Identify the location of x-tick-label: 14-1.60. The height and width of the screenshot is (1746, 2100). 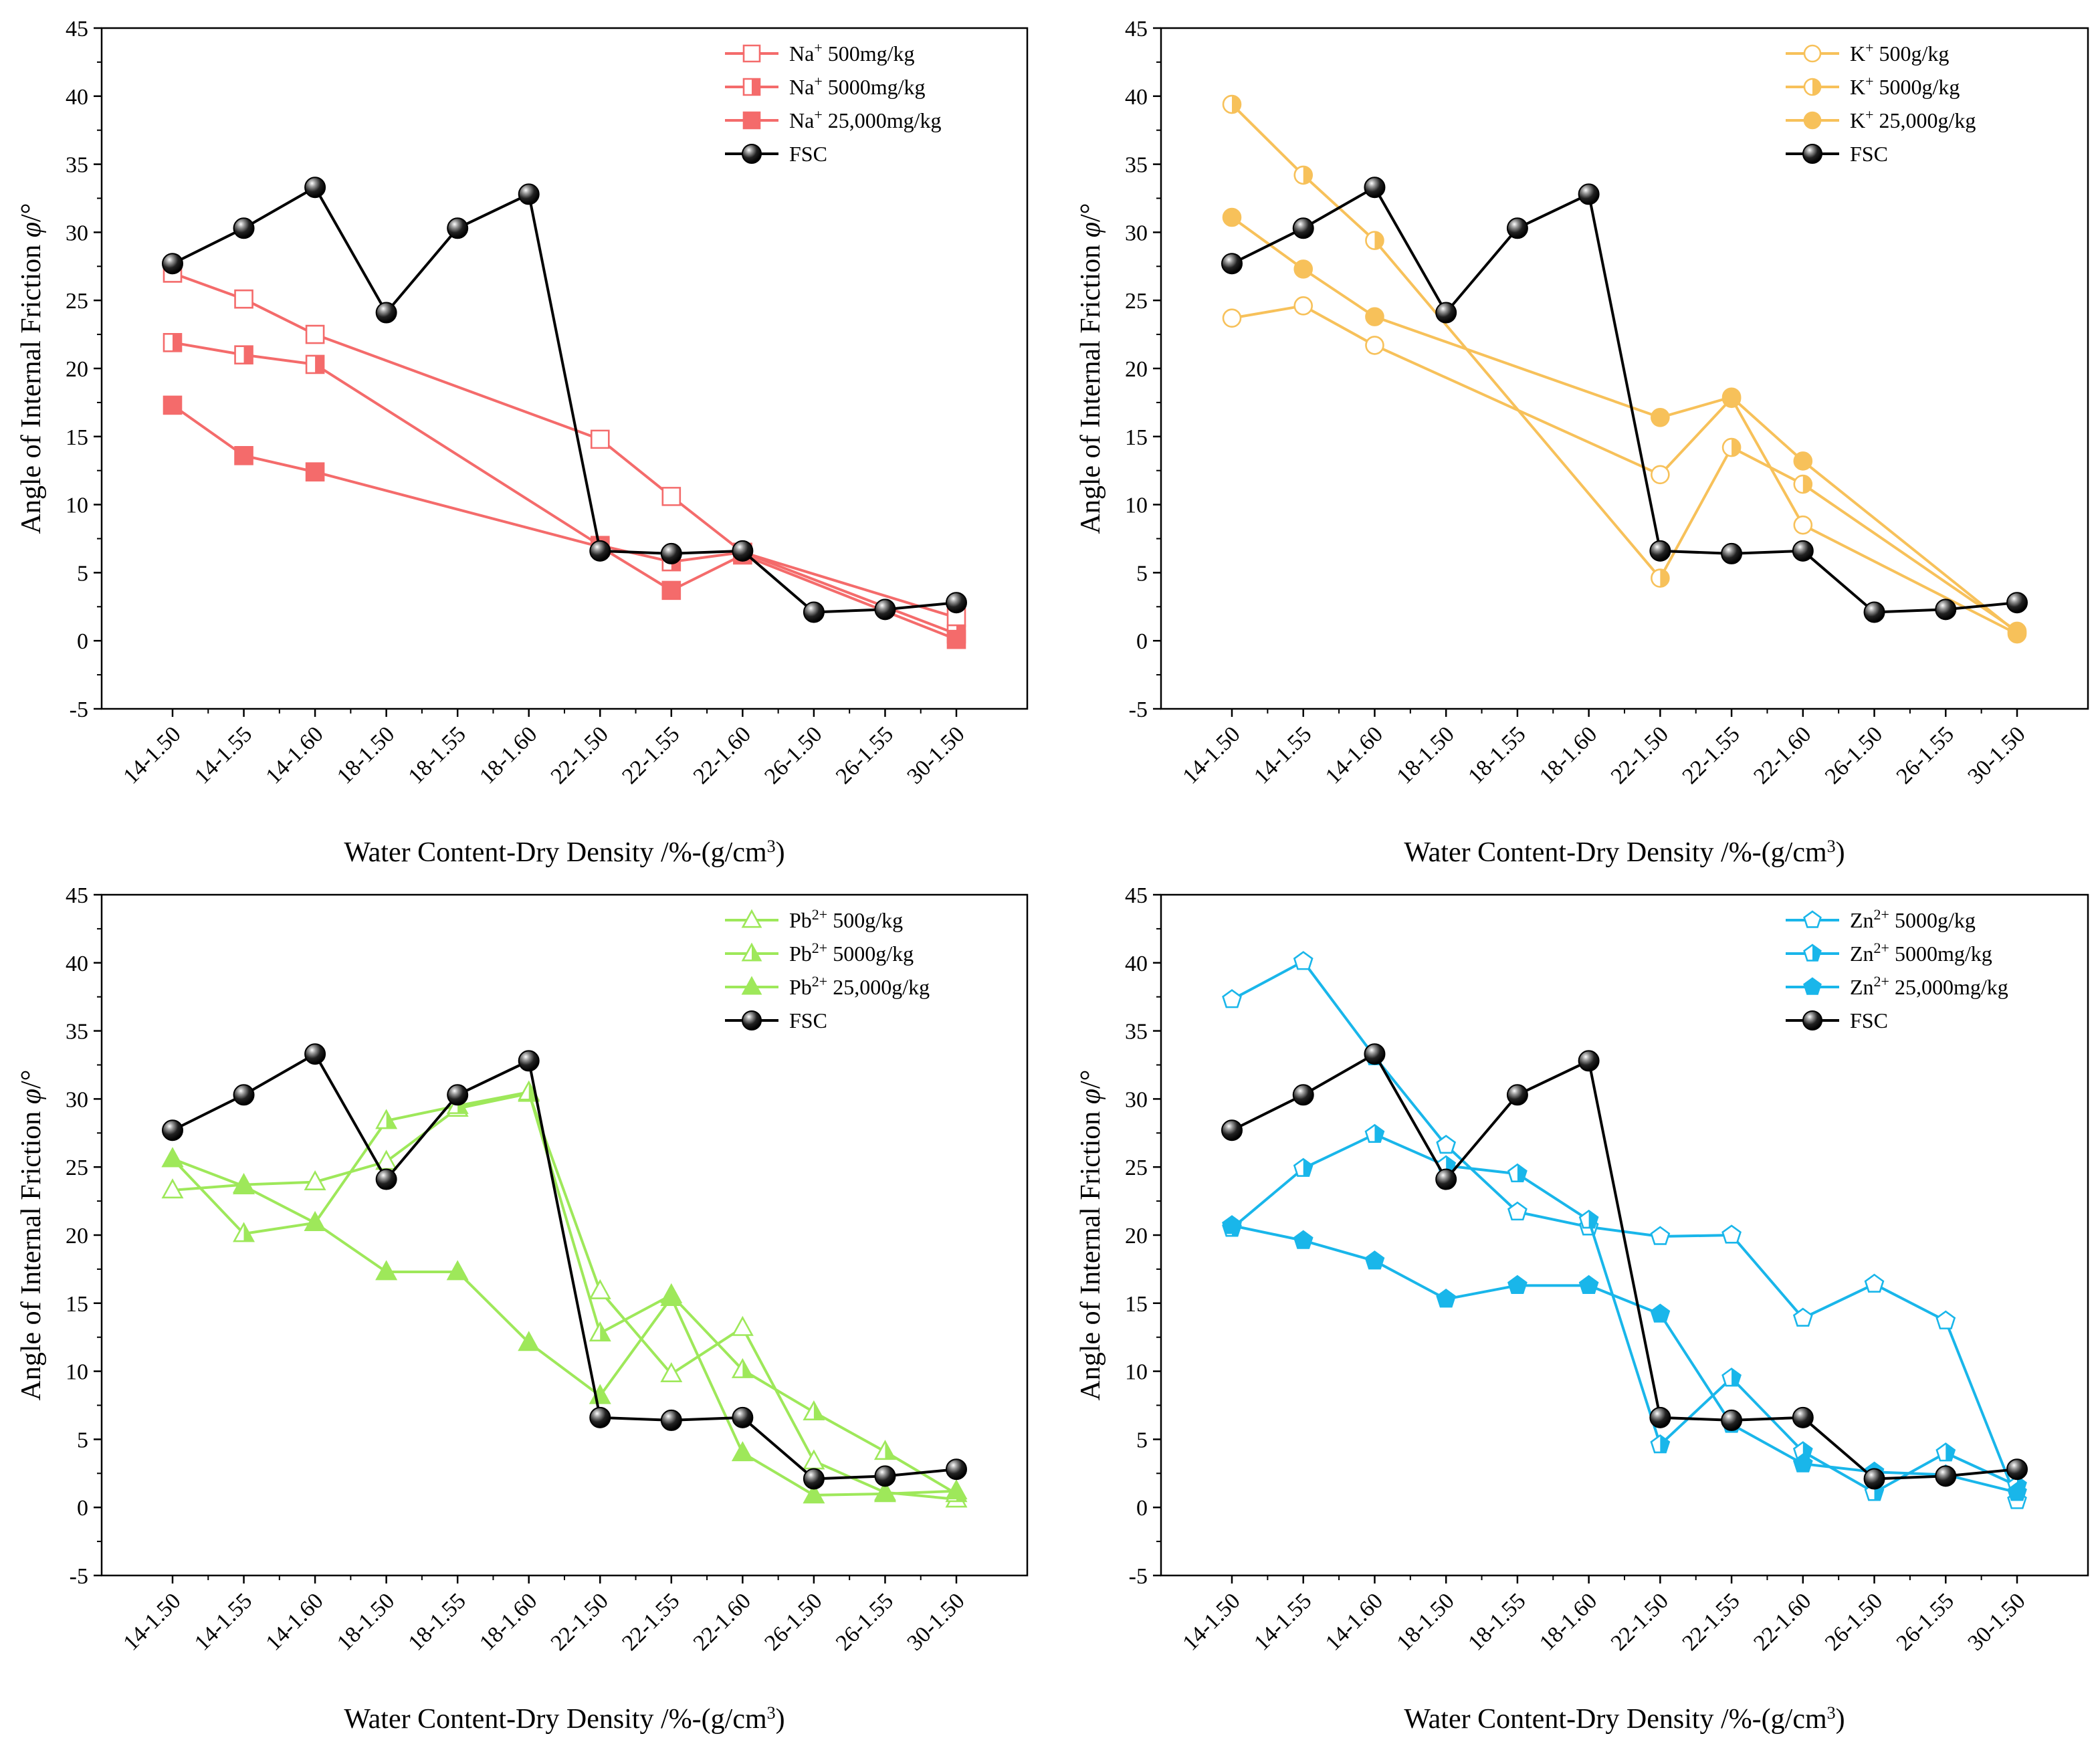
(294, 1621).